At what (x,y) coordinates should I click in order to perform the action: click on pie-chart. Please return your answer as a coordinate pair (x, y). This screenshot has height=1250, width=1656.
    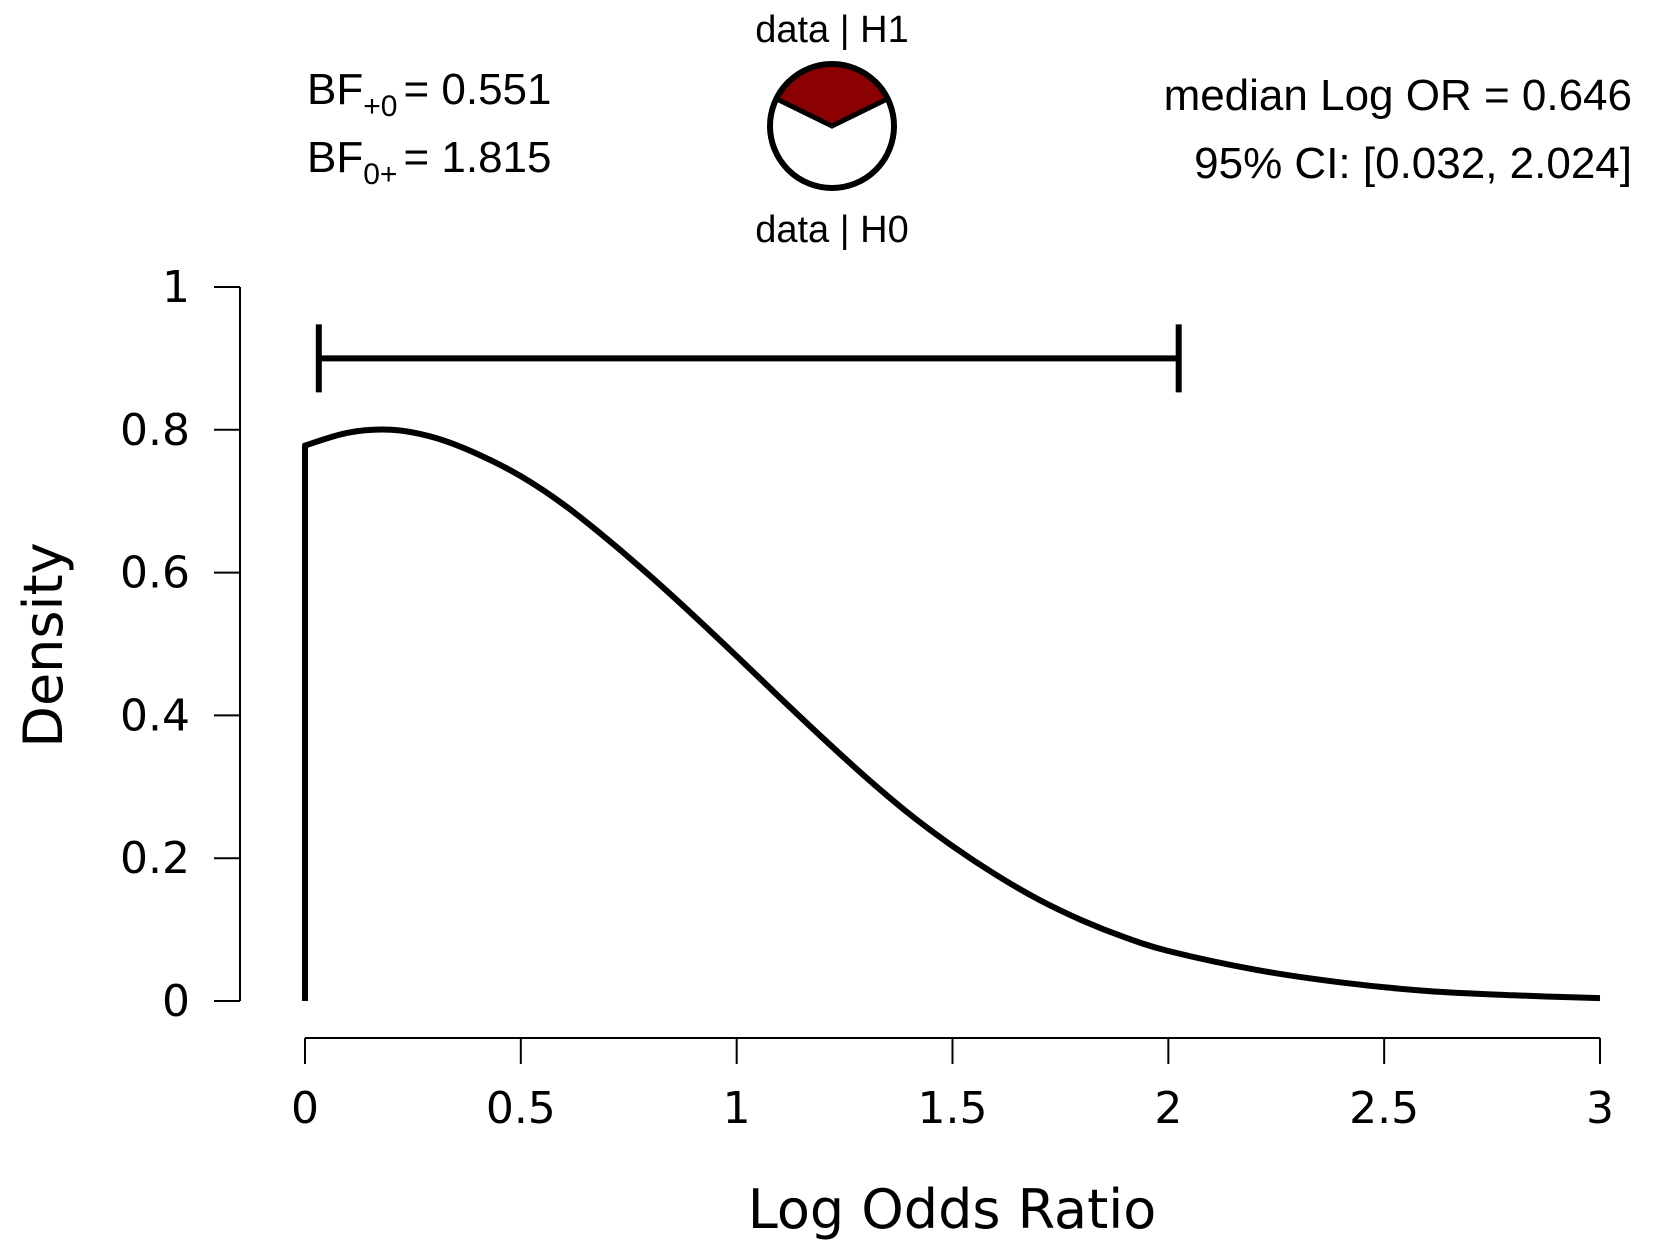
    Looking at the image, I should click on (832, 126).